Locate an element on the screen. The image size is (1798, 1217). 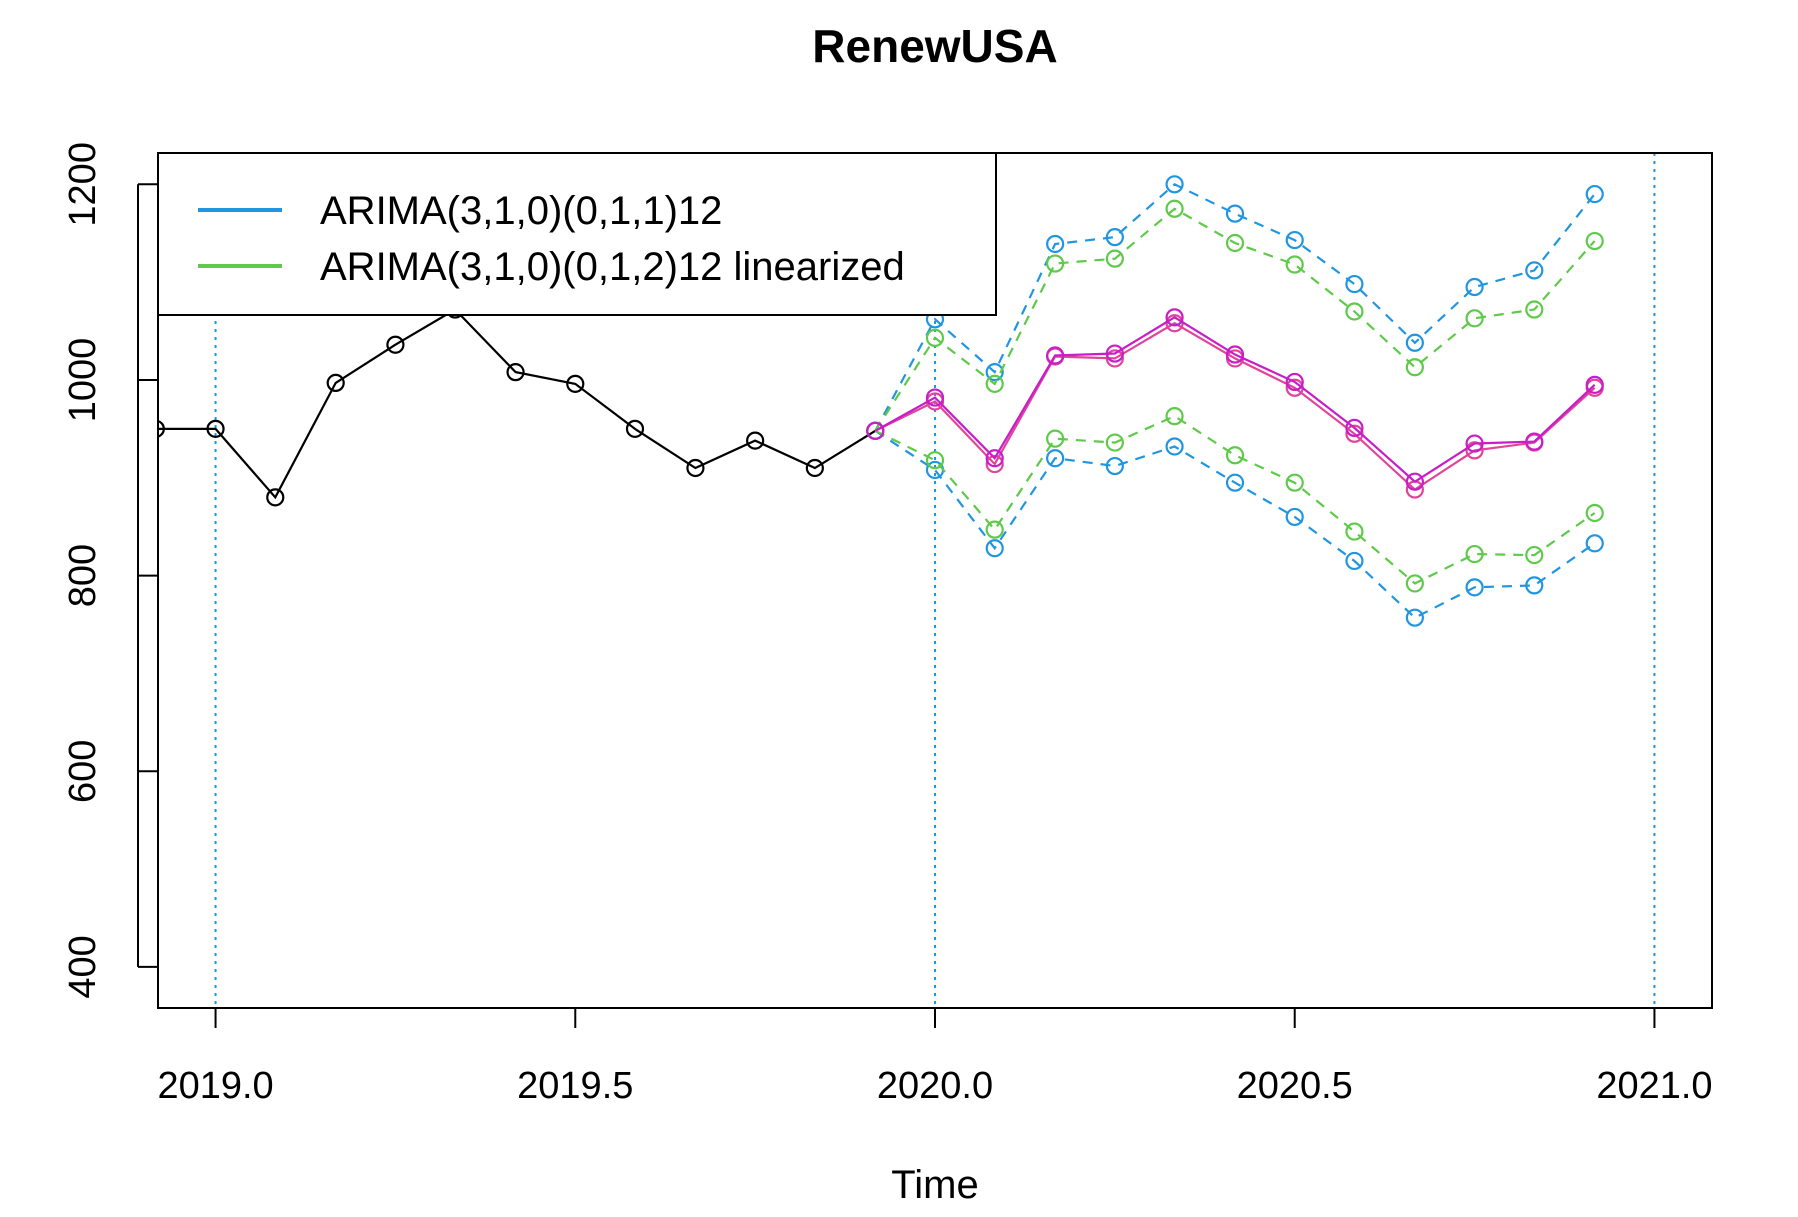
forecast-series-point-5-line is located at coordinates (1234, 399).